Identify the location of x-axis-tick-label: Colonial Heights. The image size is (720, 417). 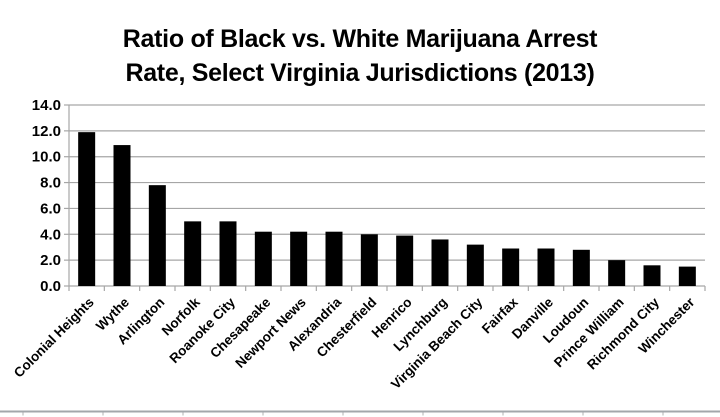
(54, 338).